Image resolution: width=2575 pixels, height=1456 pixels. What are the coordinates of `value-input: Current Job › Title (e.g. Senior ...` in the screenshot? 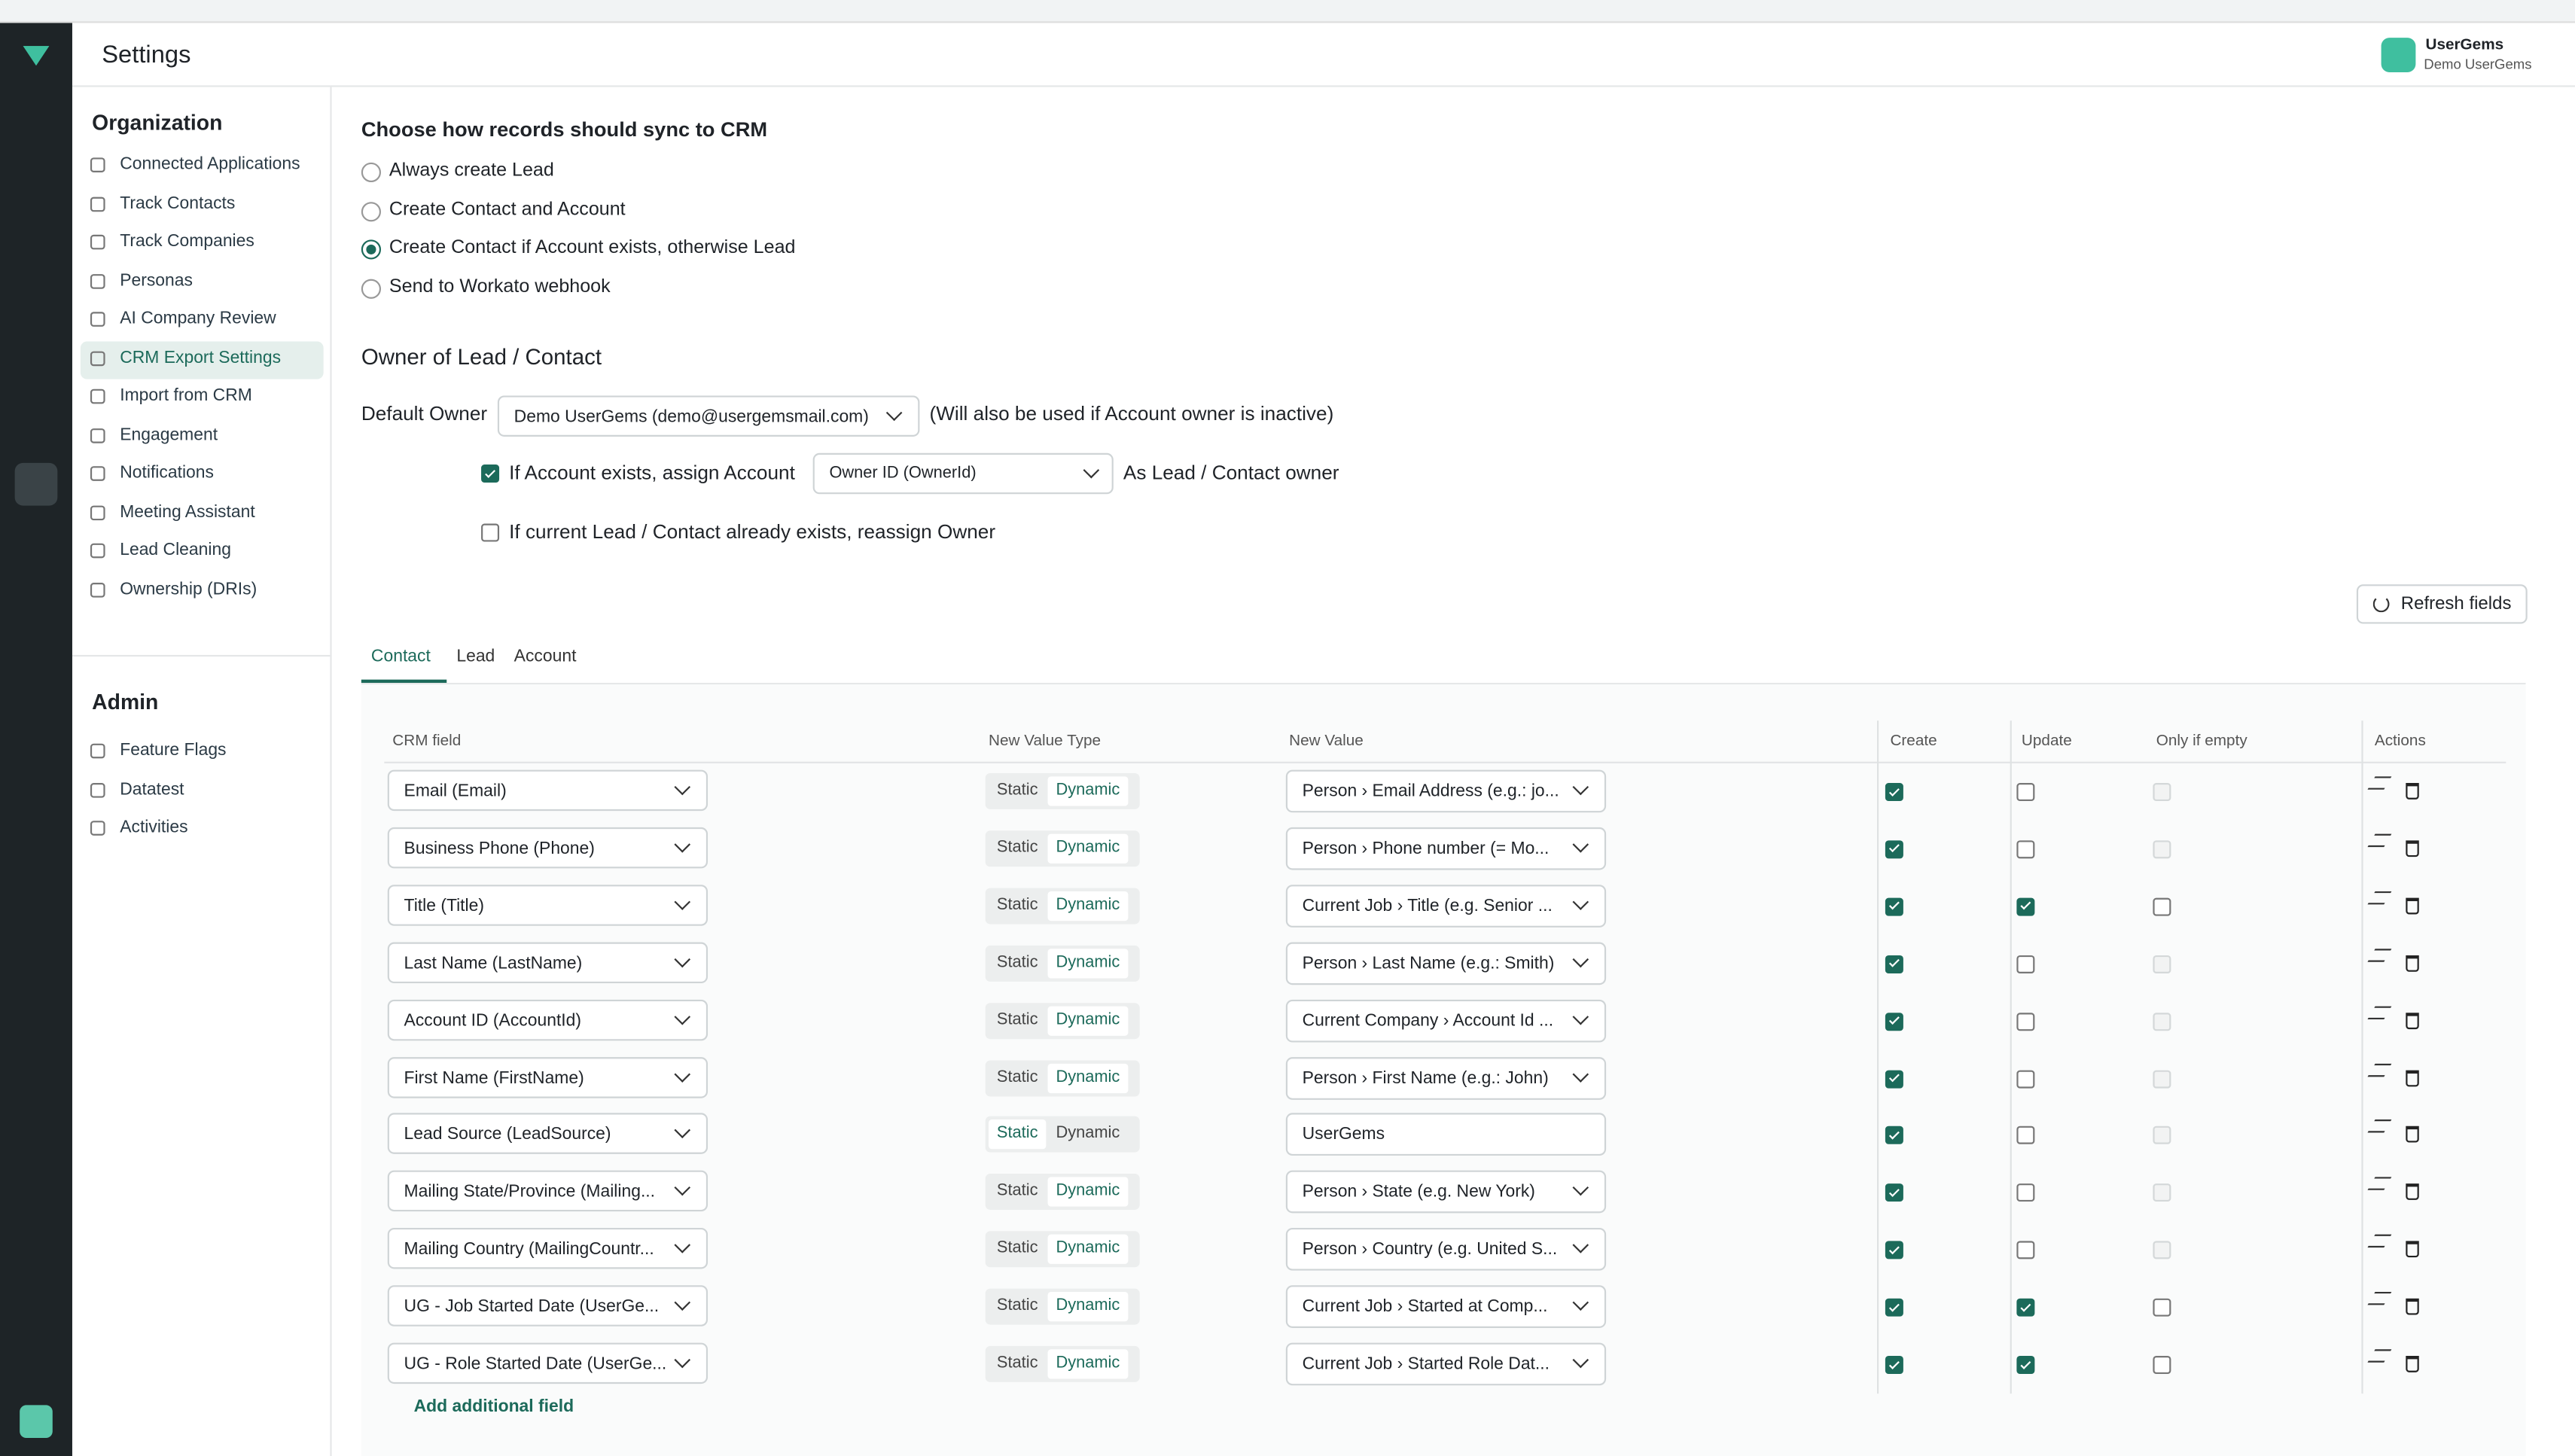 It's located at (1446, 906).